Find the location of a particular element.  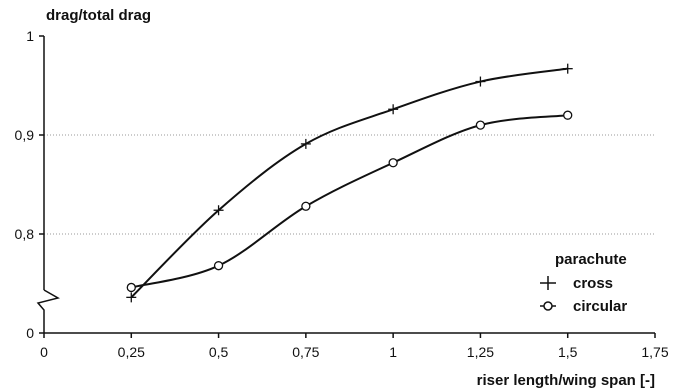

x-tick-label-2: 0,5 is located at coordinates (219, 352).